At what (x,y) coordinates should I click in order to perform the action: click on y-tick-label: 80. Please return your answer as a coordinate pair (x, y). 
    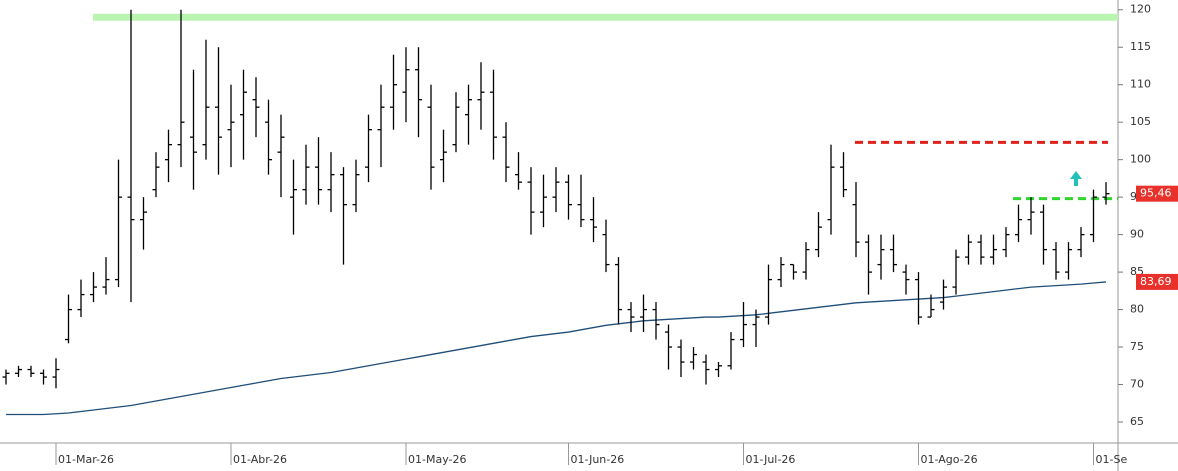
    Looking at the image, I should click on (1137, 309).